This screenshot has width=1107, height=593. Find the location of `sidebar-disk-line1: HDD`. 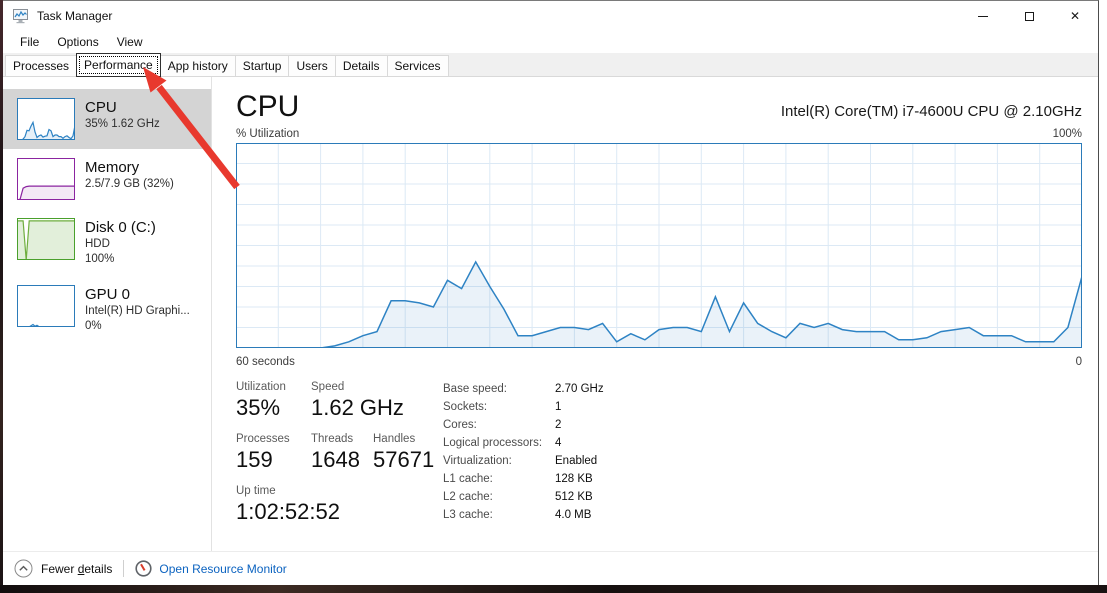

sidebar-disk-line1: HDD is located at coordinates (97, 244).